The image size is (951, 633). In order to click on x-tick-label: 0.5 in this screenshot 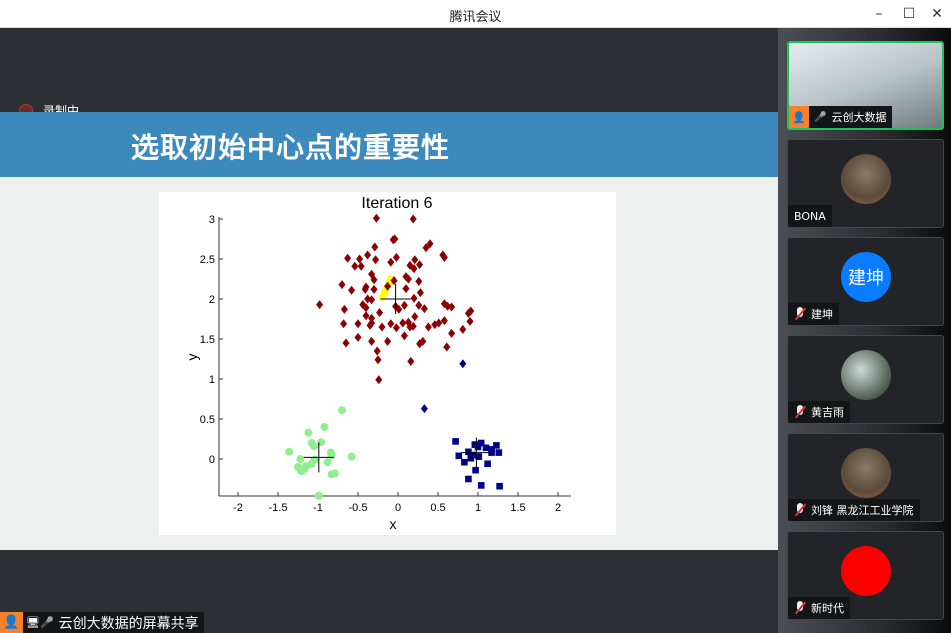, I will do `click(437, 508)`.